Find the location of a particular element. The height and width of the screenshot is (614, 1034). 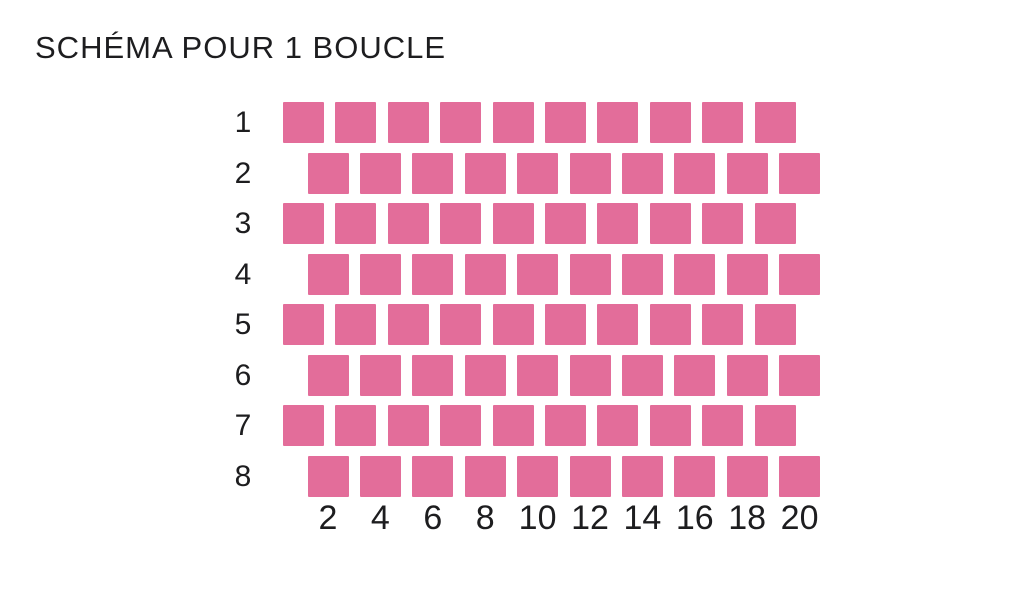

row-label-7: 7 is located at coordinates (243, 425).